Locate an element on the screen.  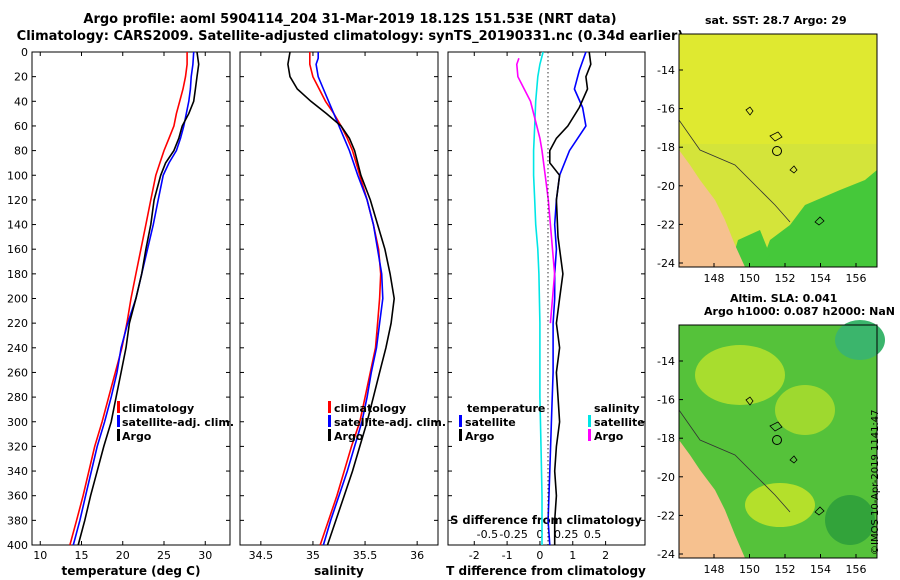
sst-shelf-line is located at coordinates (734, 171).